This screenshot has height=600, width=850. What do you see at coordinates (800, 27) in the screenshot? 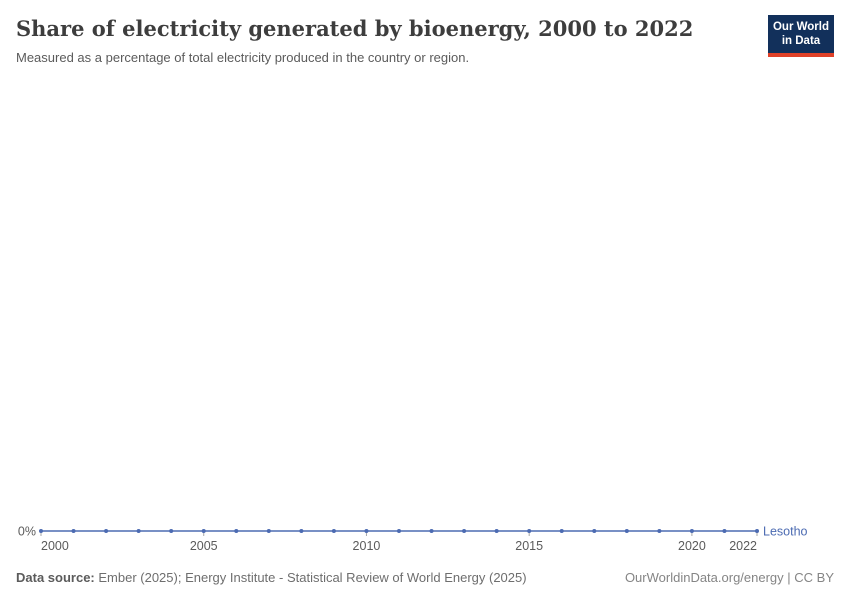
I see `logo-line-1: Our World` at bounding box center [800, 27].